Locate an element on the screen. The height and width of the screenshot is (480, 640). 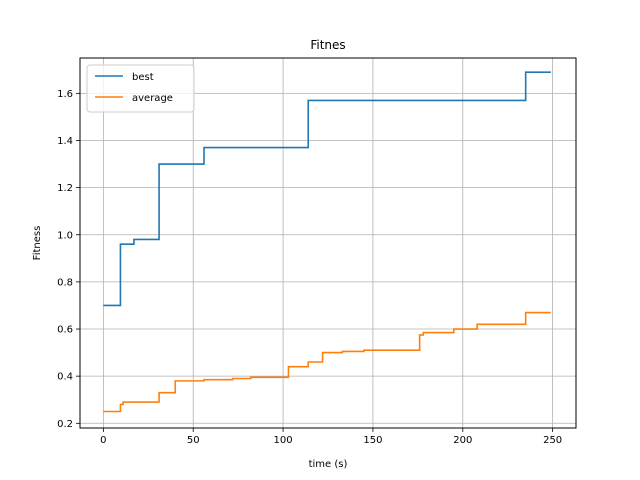
y-tick-label: 0.6 is located at coordinates (65, 330).